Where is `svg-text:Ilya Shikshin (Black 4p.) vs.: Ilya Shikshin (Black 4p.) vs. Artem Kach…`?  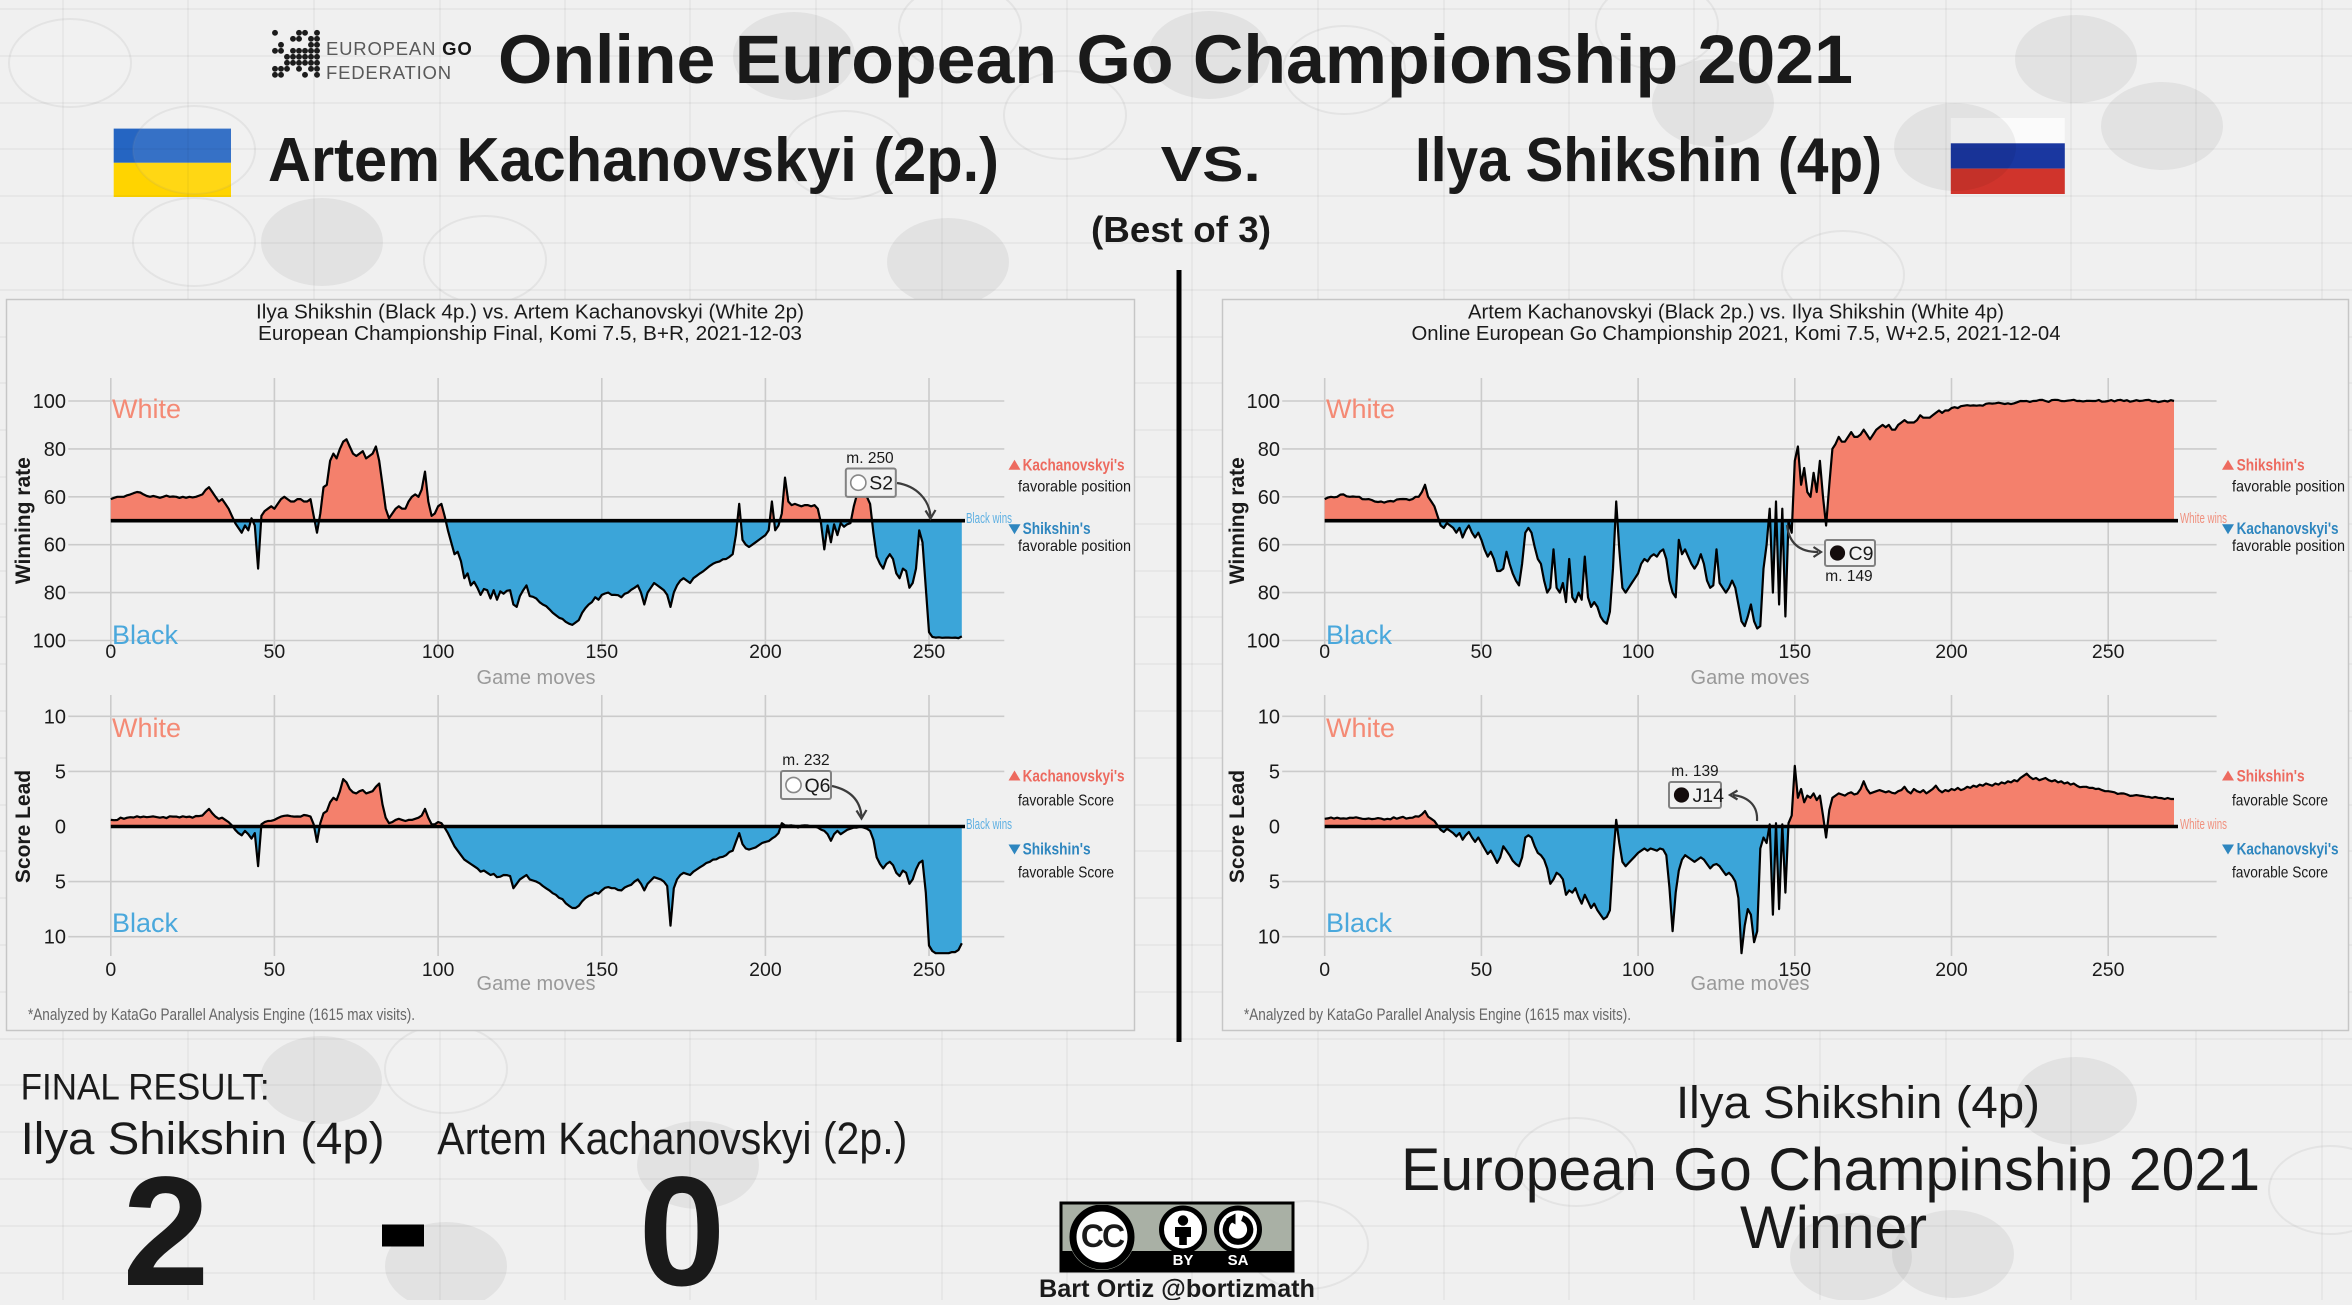
svg-text:Ilya Shikshin (Black 4p.) vs.: Ilya Shikshin (Black 4p.) vs. Artem Kach… is located at coordinates (530, 312).